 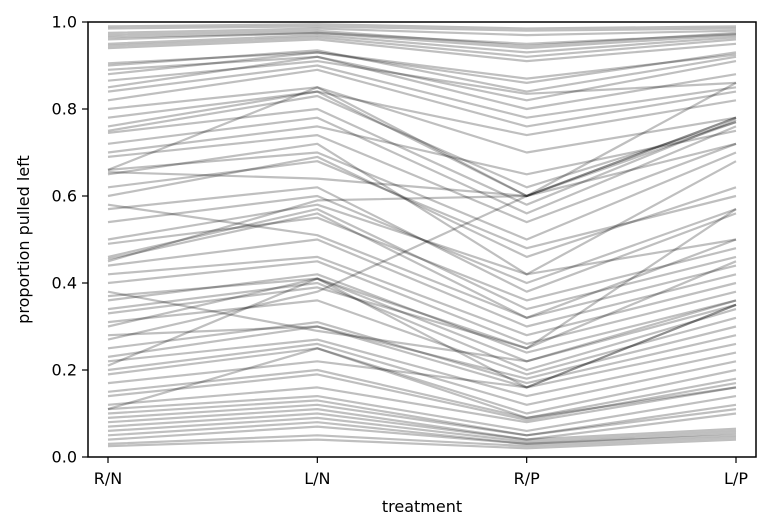 I want to click on x-tick-label: R/P, so click(x=527, y=478).